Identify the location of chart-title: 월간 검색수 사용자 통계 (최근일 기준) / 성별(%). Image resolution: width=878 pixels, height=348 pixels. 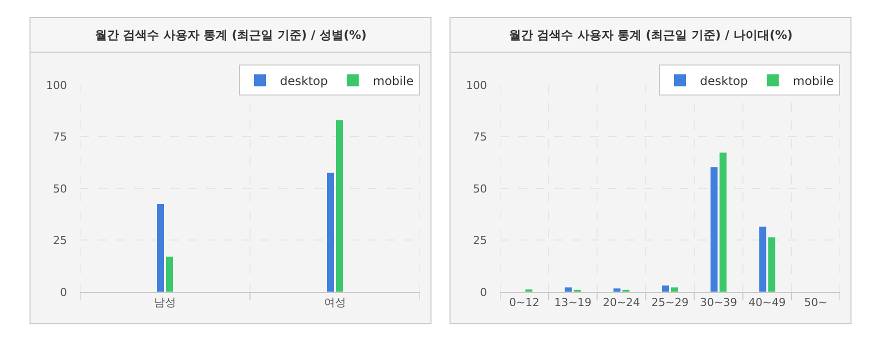
(231, 35).